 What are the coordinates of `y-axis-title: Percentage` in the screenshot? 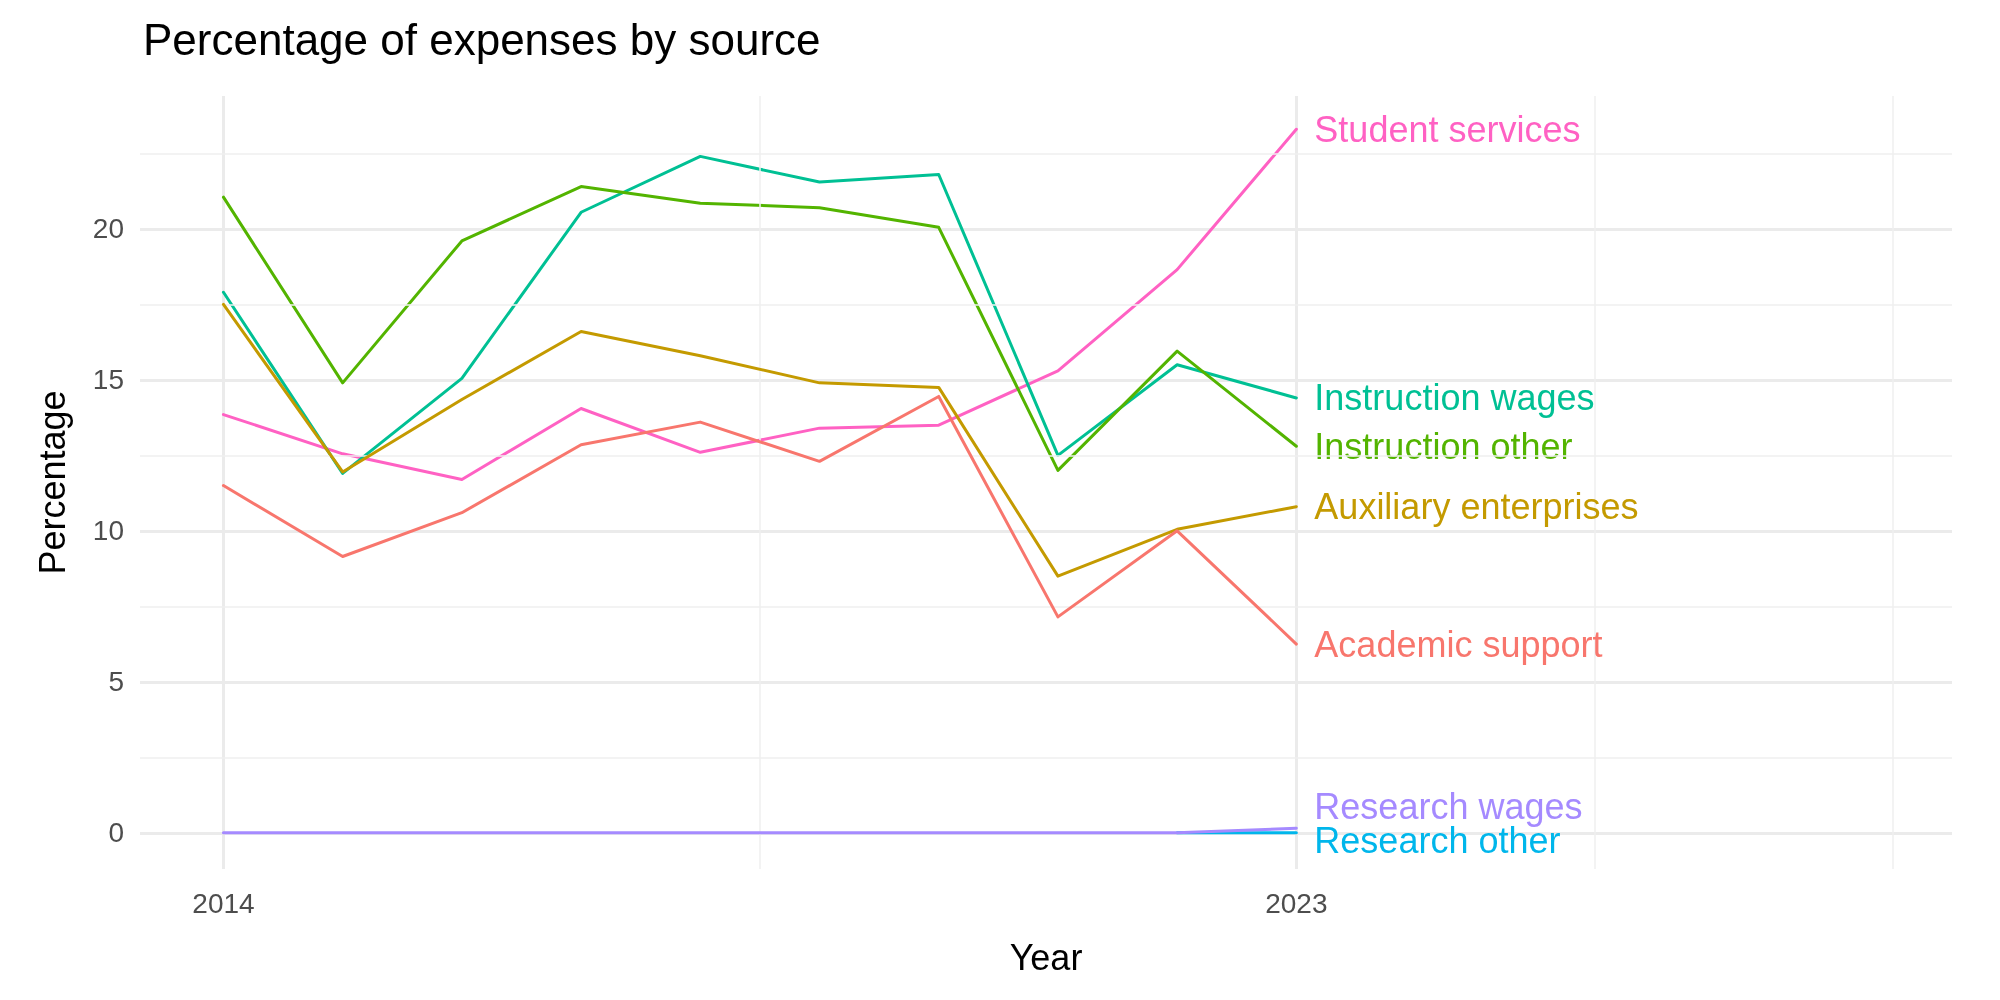 It's located at (52, 482).